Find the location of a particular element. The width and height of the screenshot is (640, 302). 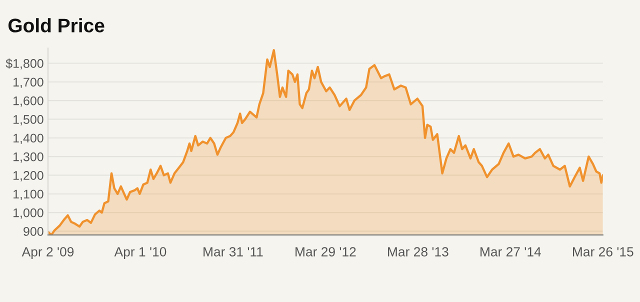

x-tick-label: Mar 28 '13 is located at coordinates (418, 251).